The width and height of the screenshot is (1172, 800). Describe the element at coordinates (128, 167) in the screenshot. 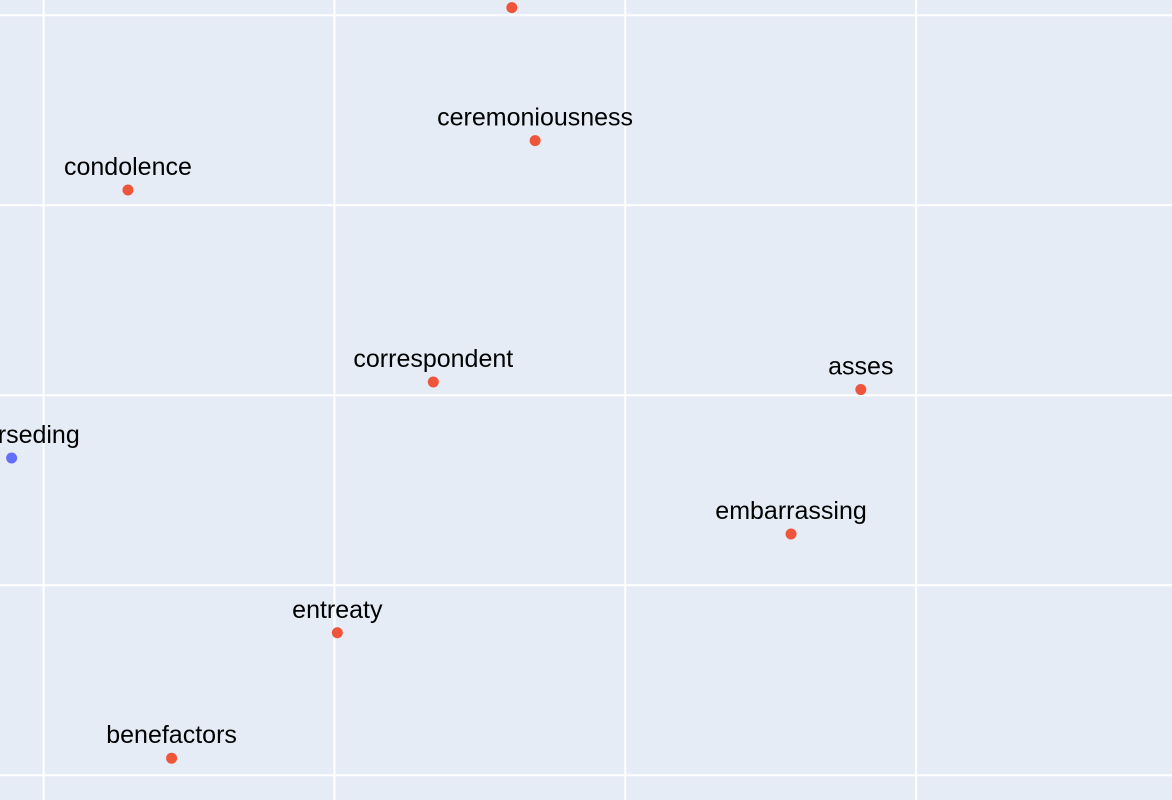

I see `point-label: condolence` at that location.